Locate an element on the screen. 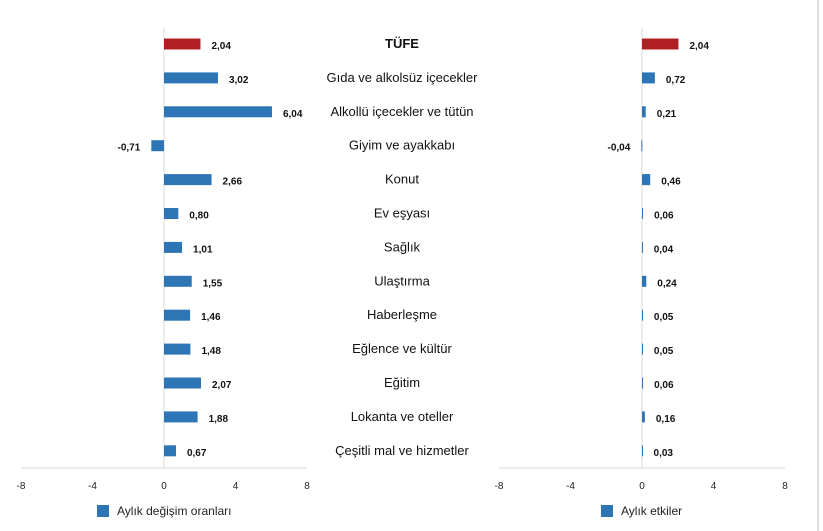 This screenshot has height=531, width=823. legend-label-right: Aylık etkiler is located at coordinates (652, 511).